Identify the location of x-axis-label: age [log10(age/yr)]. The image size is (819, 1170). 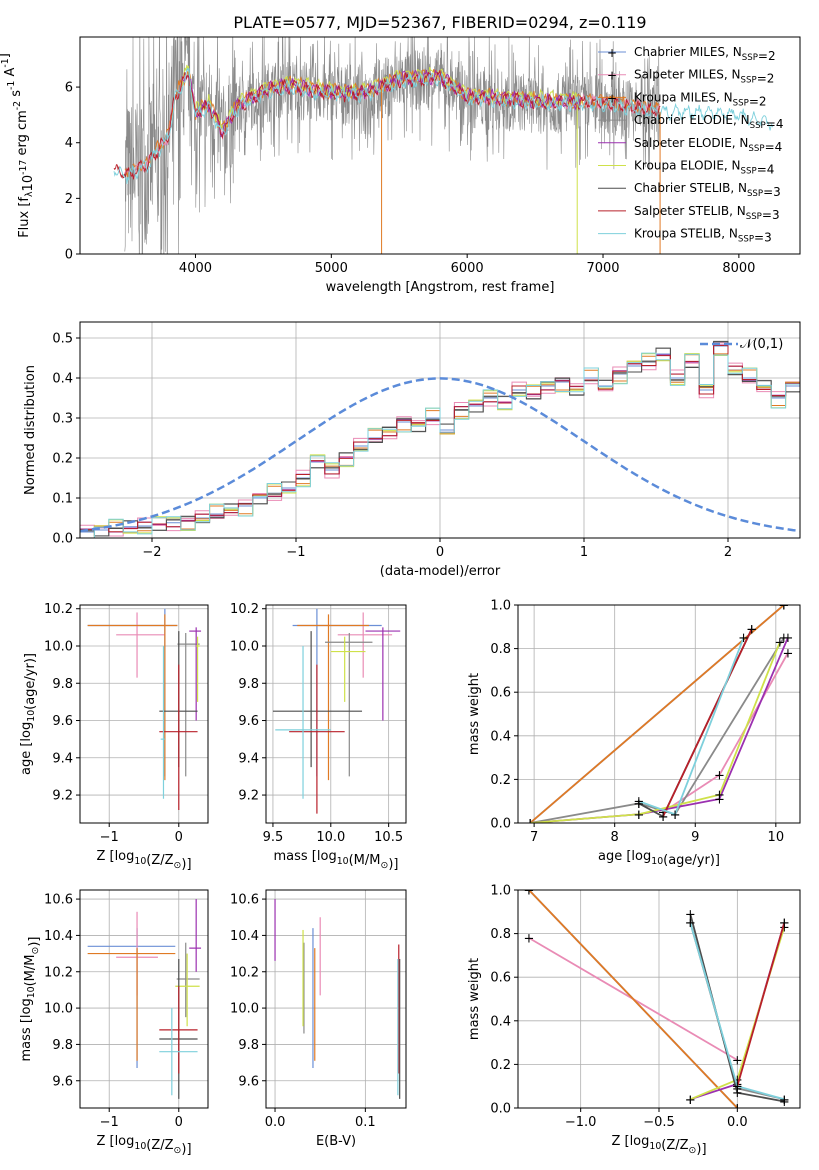
(659, 858).